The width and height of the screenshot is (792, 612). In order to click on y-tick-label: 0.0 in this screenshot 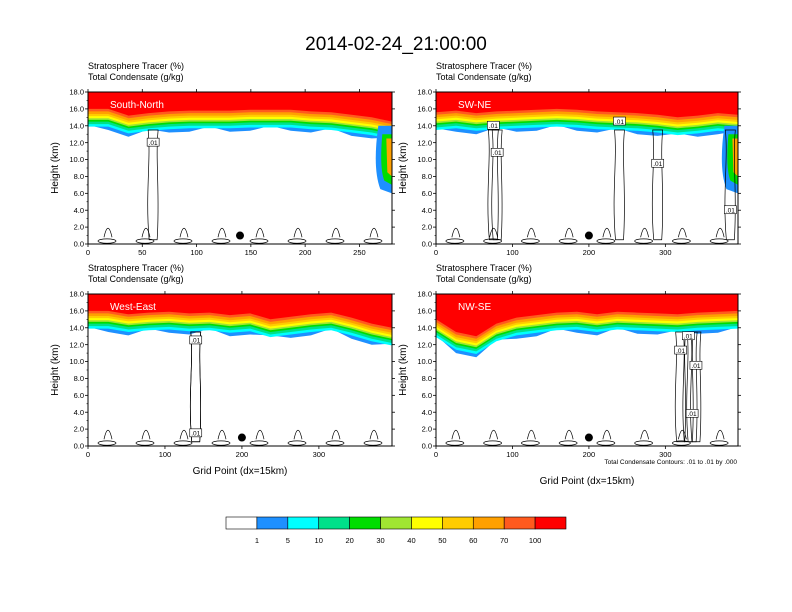, I will do `click(427, 244)`.